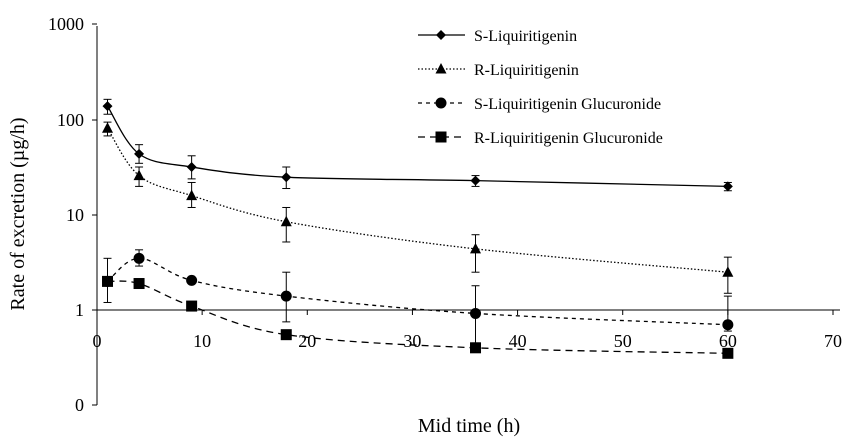  What do you see at coordinates (18, 213) in the screenshot?
I see `y-axis-label: Rate of excretion (µg/h)` at bounding box center [18, 213].